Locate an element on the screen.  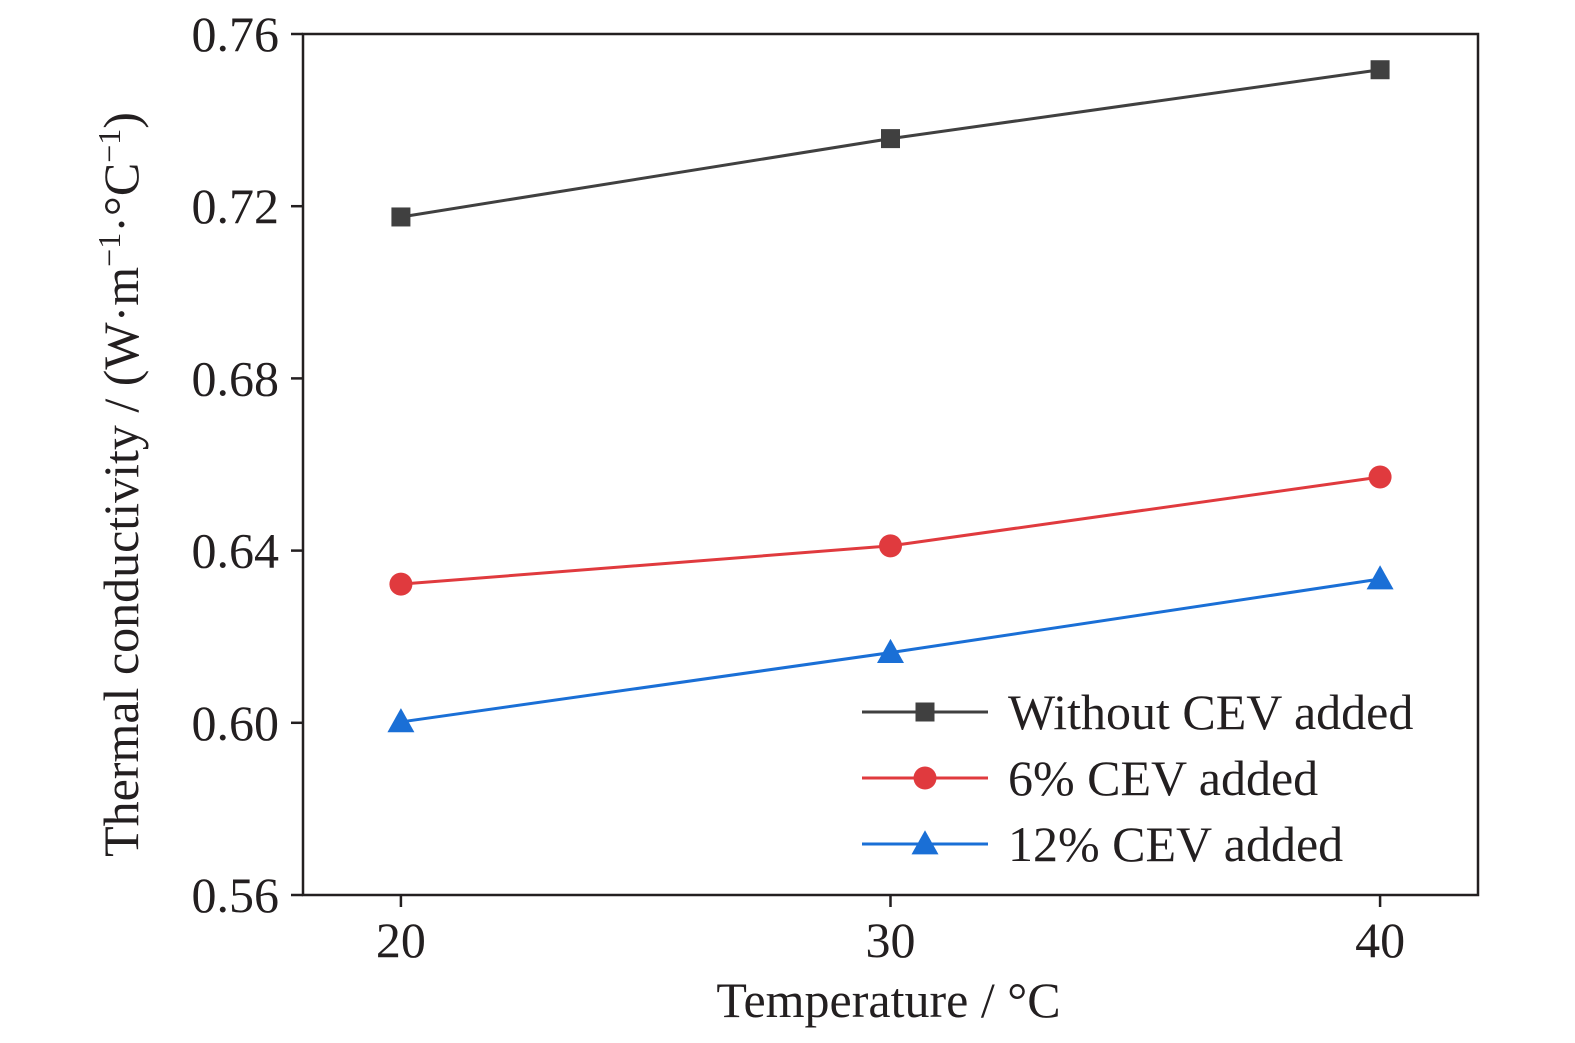
series-2-line is located at coordinates (890, 530).